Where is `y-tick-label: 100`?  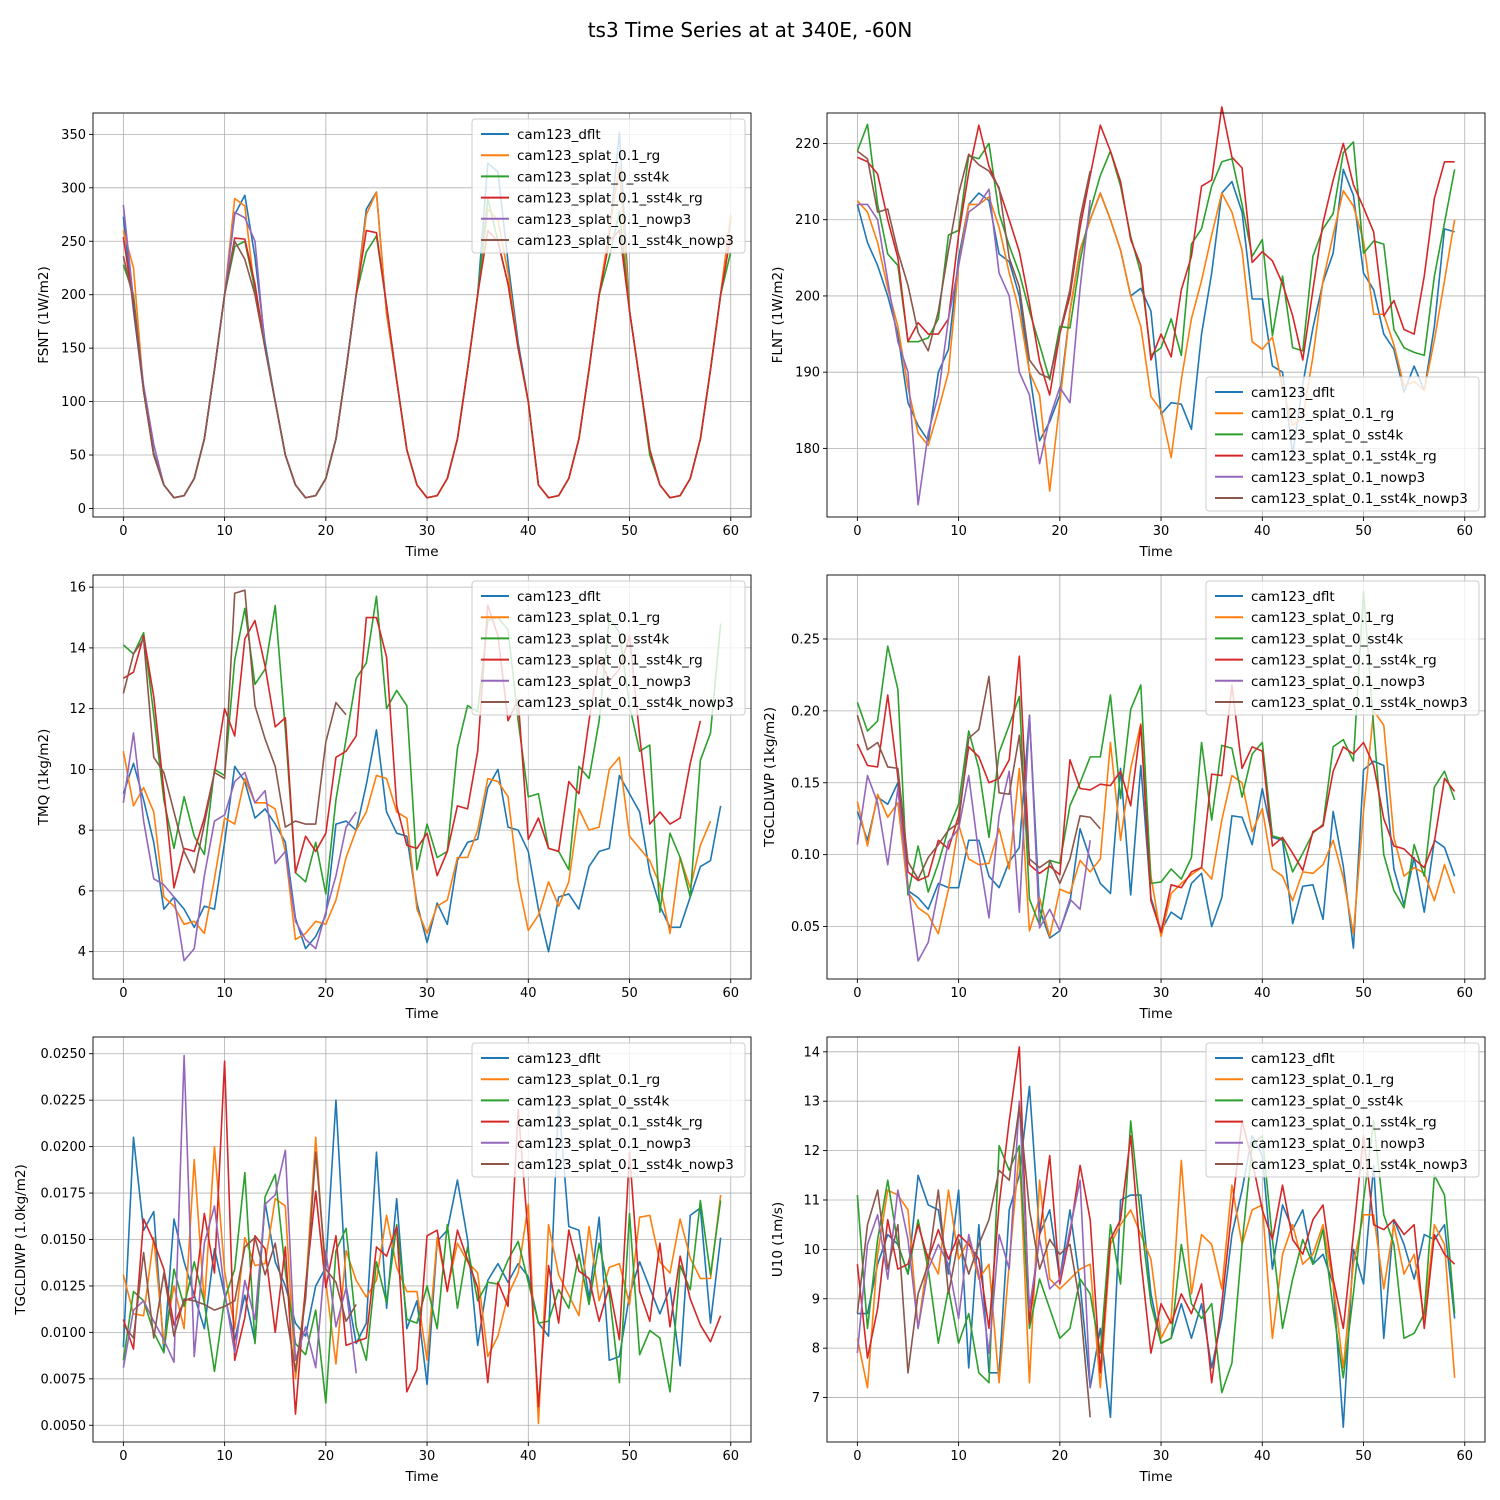 y-tick-label: 100 is located at coordinates (73, 402).